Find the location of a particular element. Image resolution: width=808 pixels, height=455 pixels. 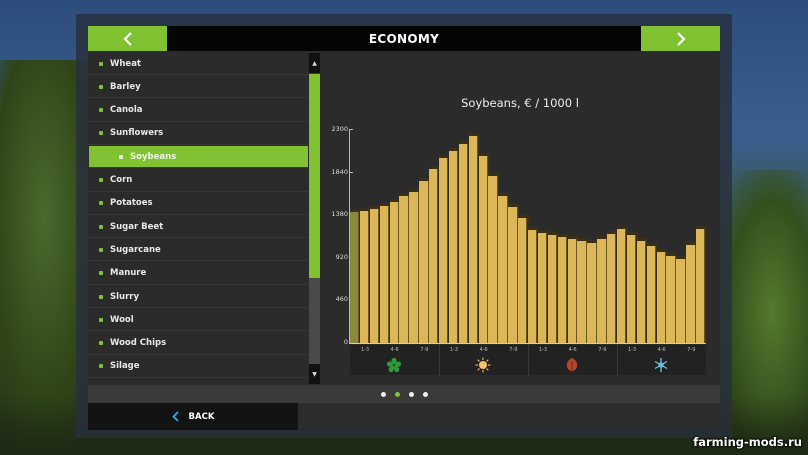

list-item-sugarcane: Sugarcane is located at coordinates (198, 250).